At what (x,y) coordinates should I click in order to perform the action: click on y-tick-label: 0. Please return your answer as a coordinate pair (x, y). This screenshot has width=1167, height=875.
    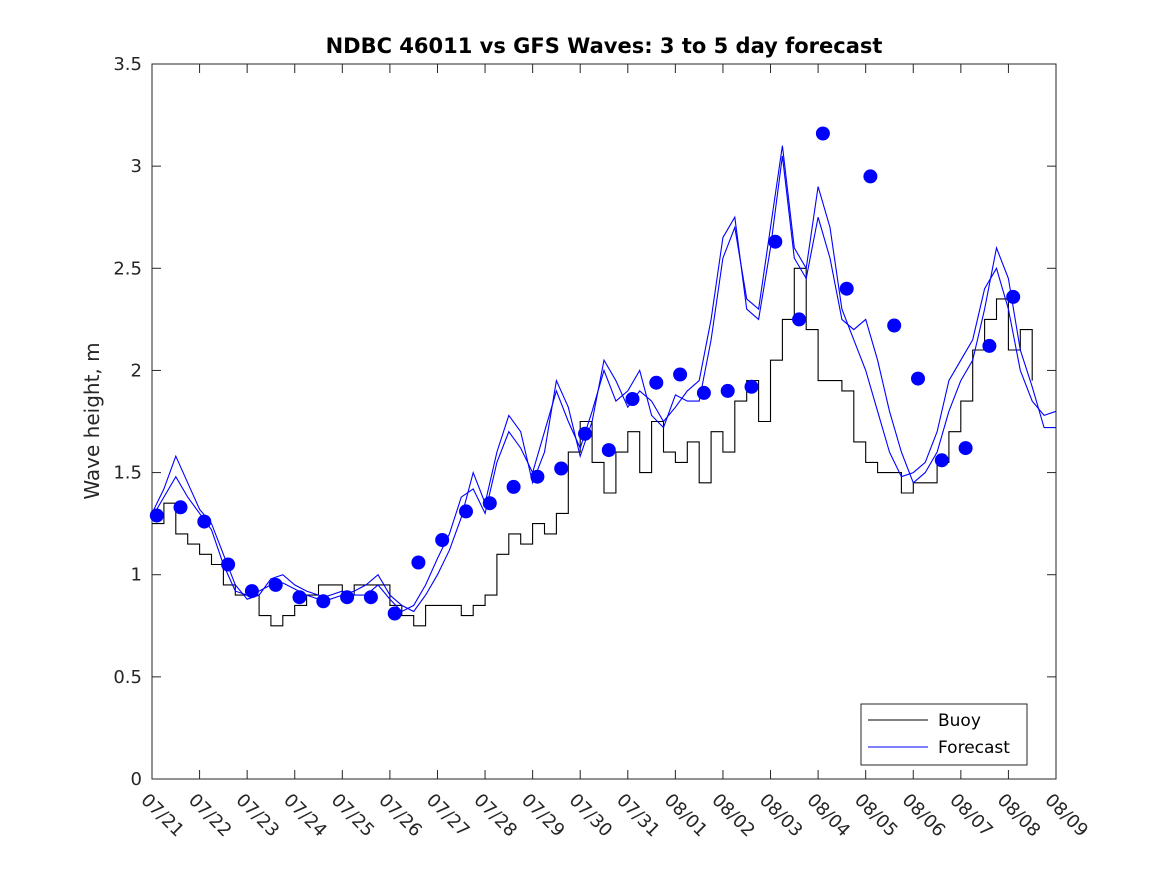
    Looking at the image, I should click on (136, 779).